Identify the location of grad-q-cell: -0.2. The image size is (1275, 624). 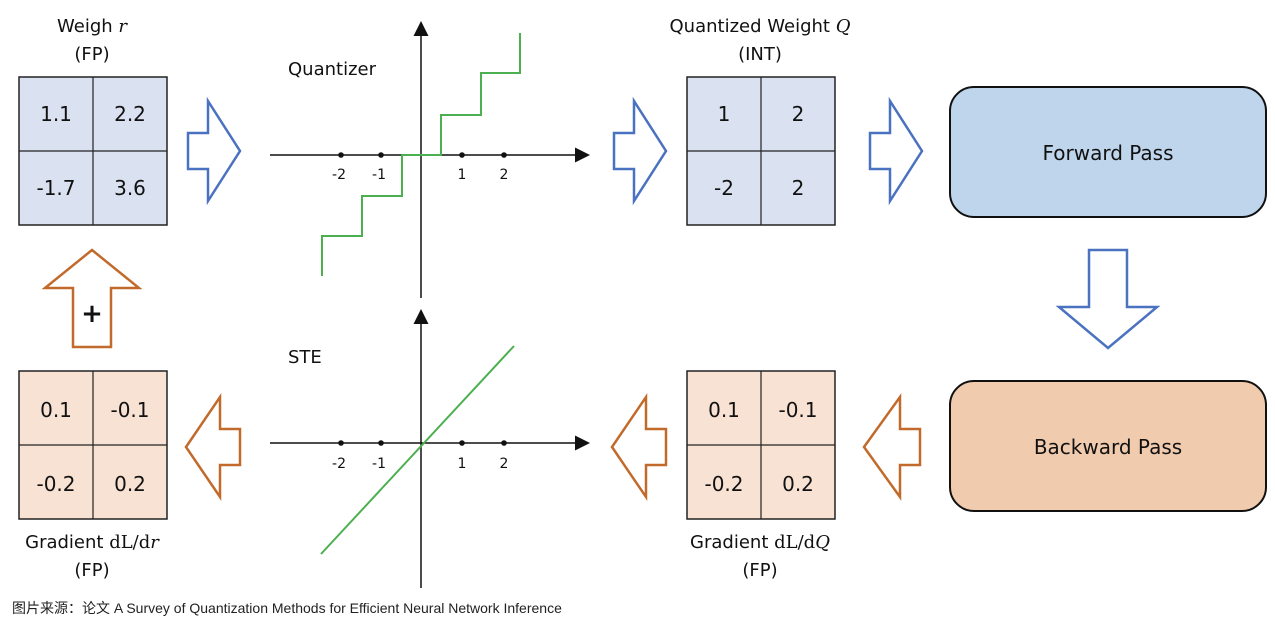
(723, 484).